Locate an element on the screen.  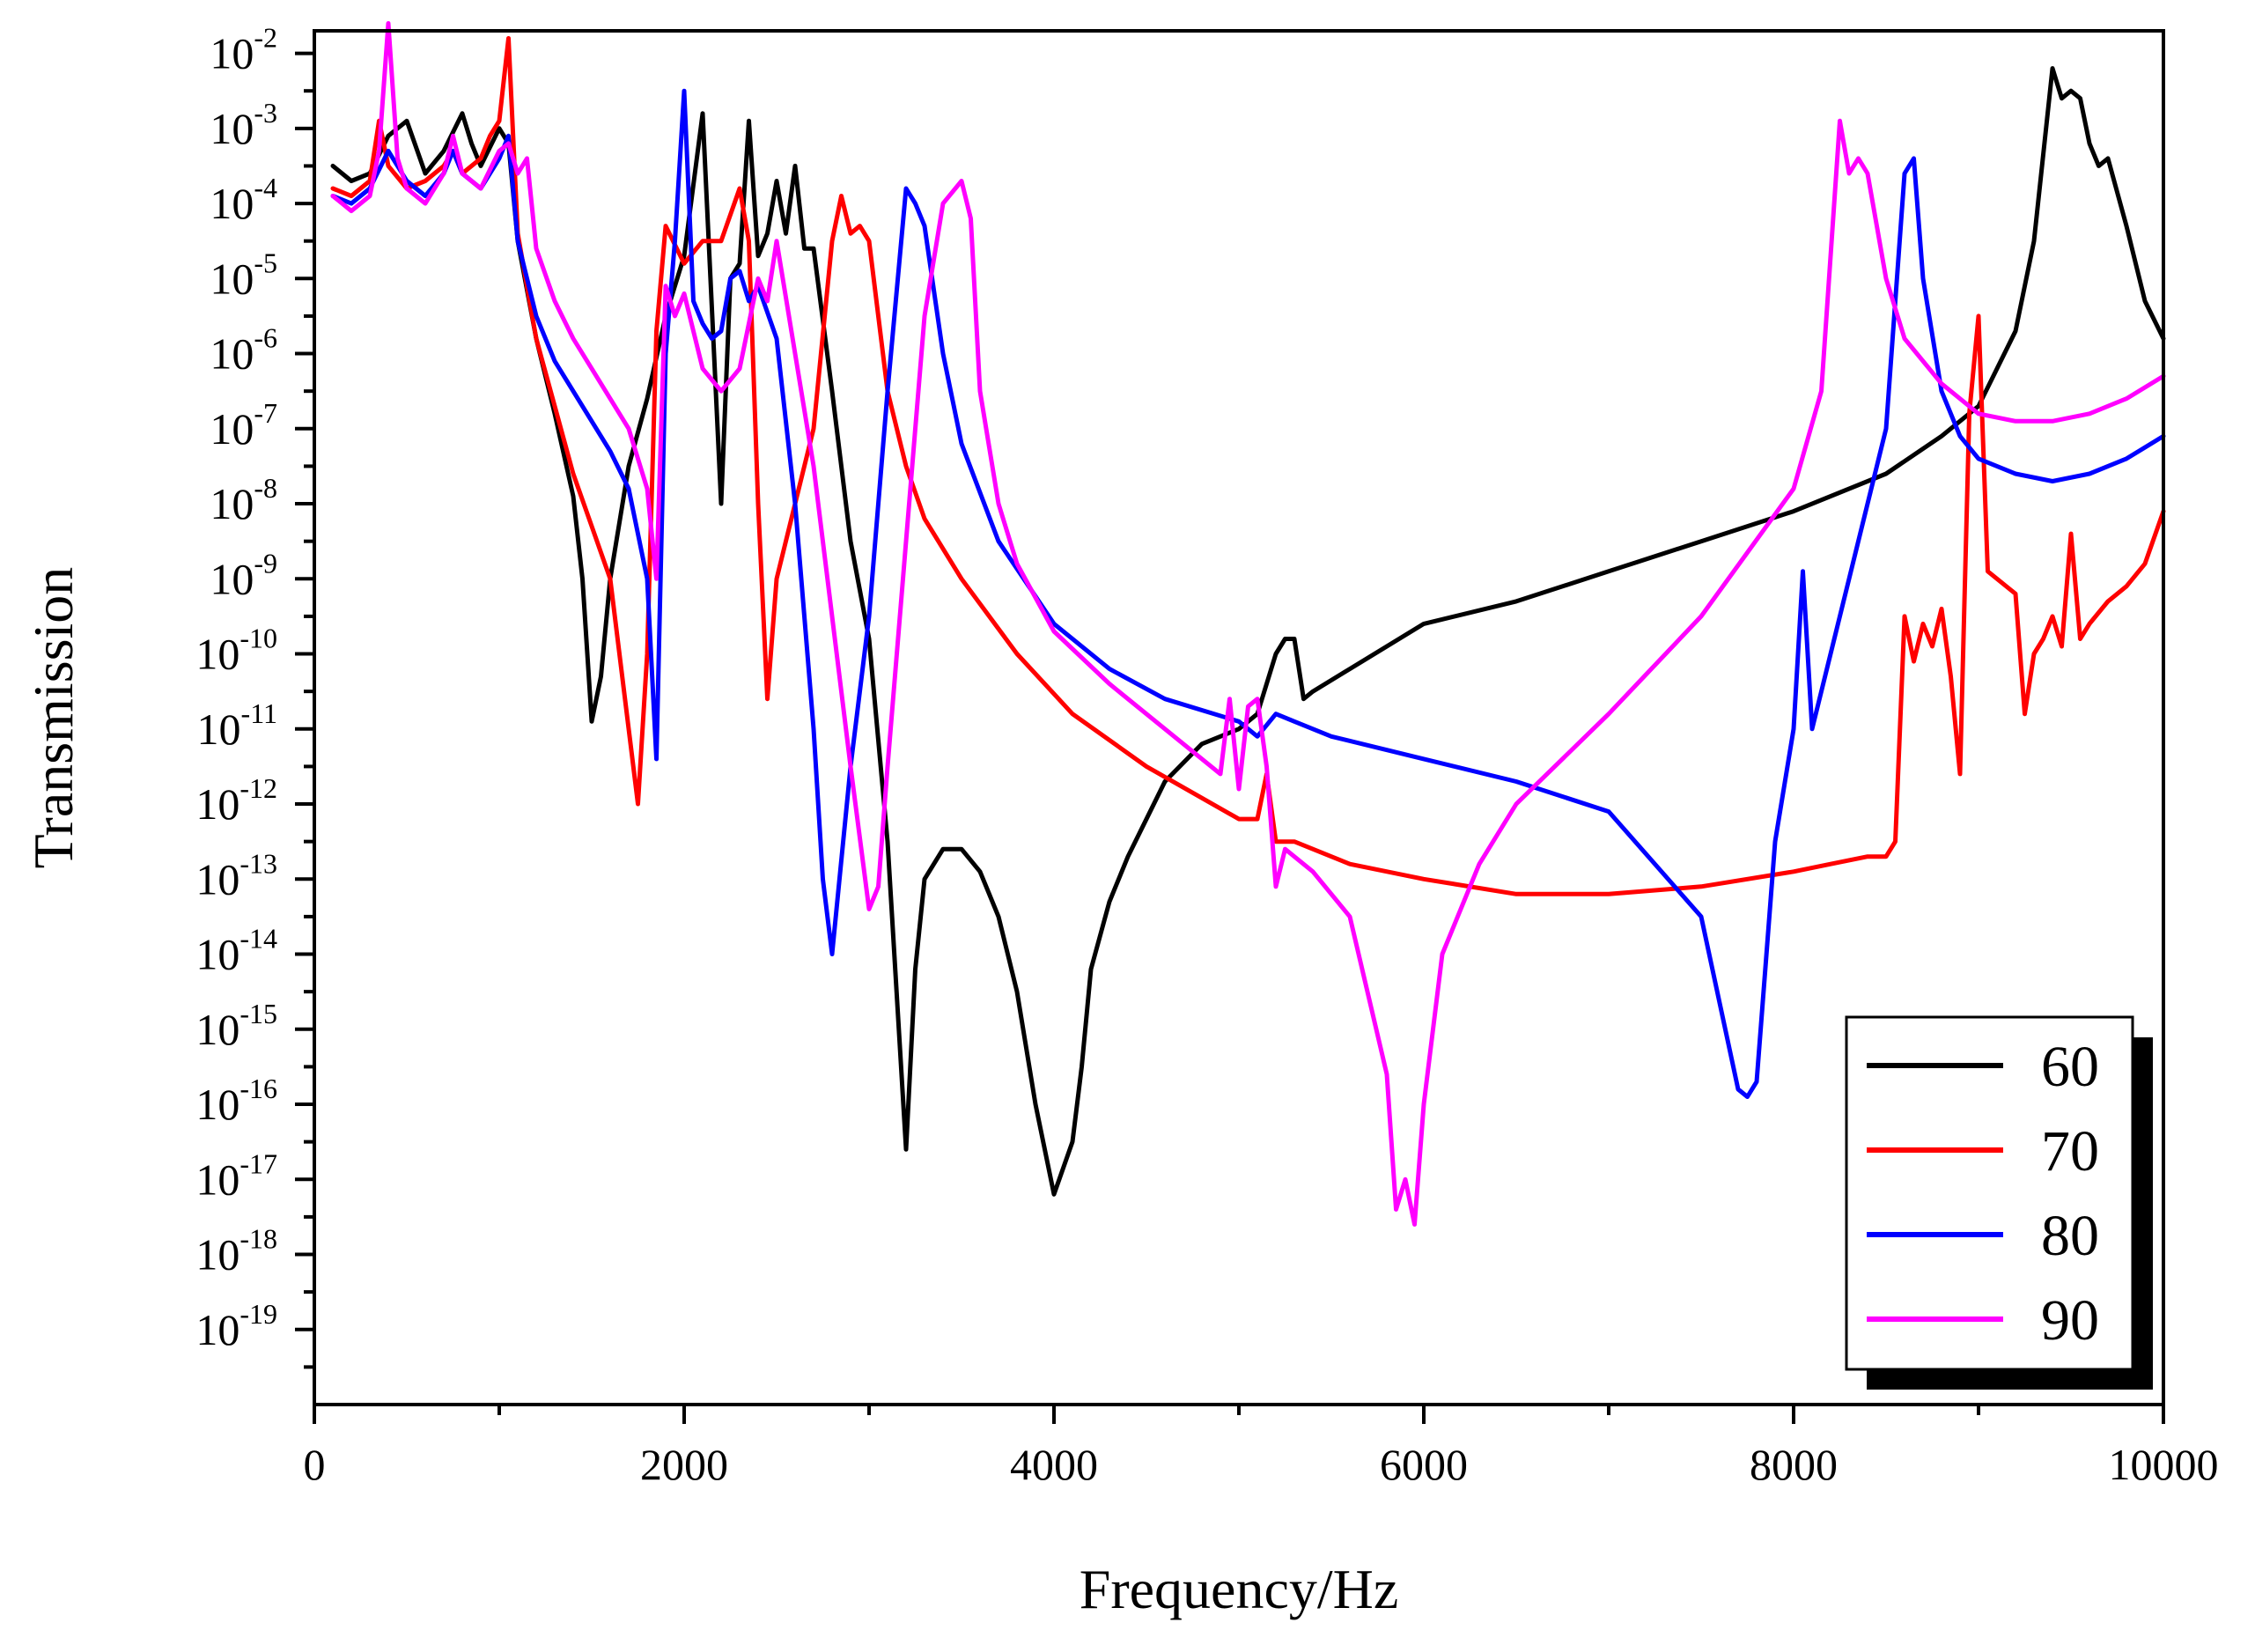
y-tick-label: 10⁻⁵ is located at coordinates (244, 275).